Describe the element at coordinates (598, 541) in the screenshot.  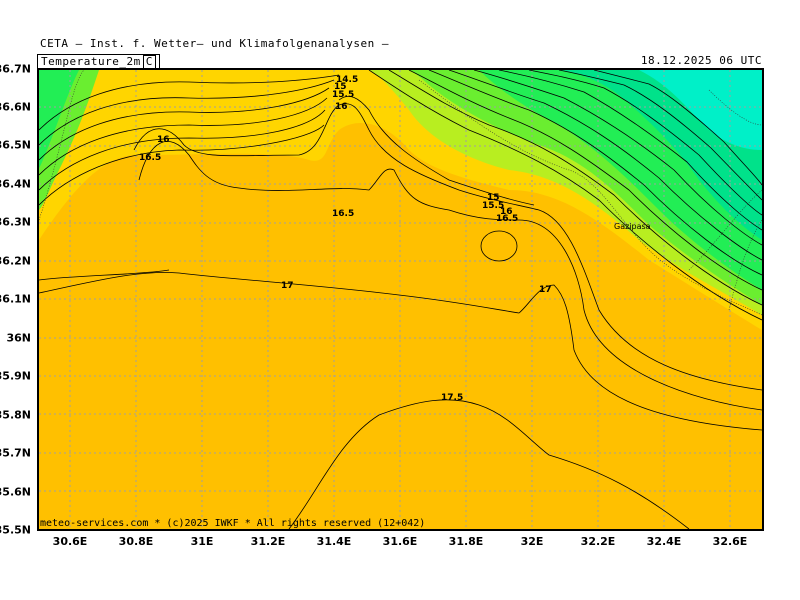
I see `lon-label: 32.2E` at that location.